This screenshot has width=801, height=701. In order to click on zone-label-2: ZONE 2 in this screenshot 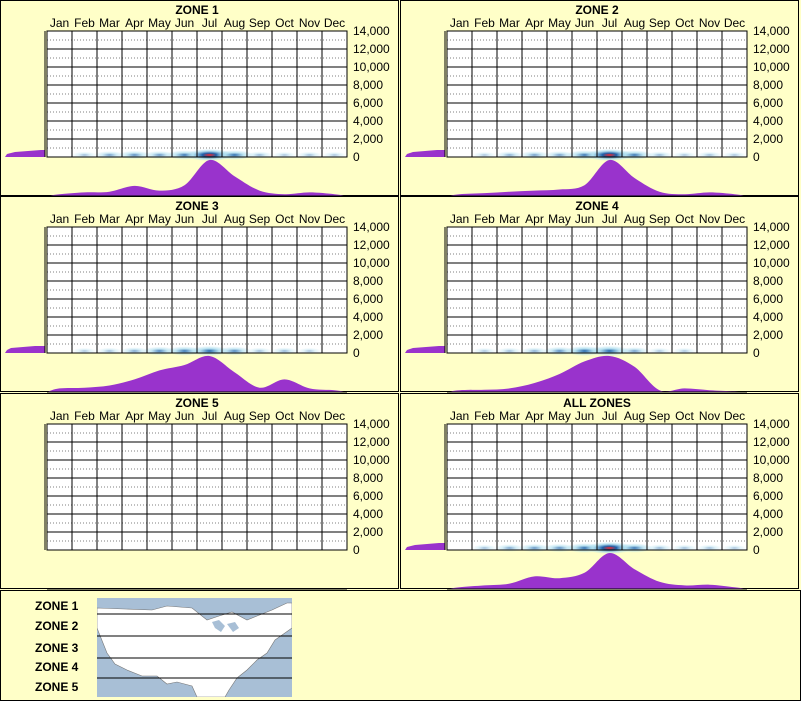, I will do `click(57, 626)`.